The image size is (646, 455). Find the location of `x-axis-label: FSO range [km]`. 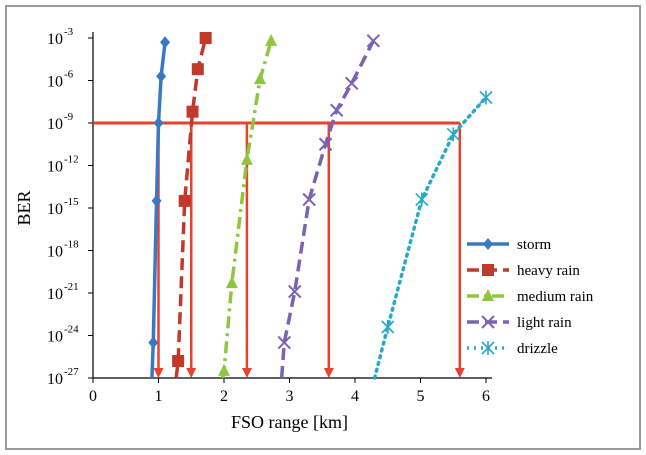

x-axis-label: FSO range [km] is located at coordinates (289, 422).